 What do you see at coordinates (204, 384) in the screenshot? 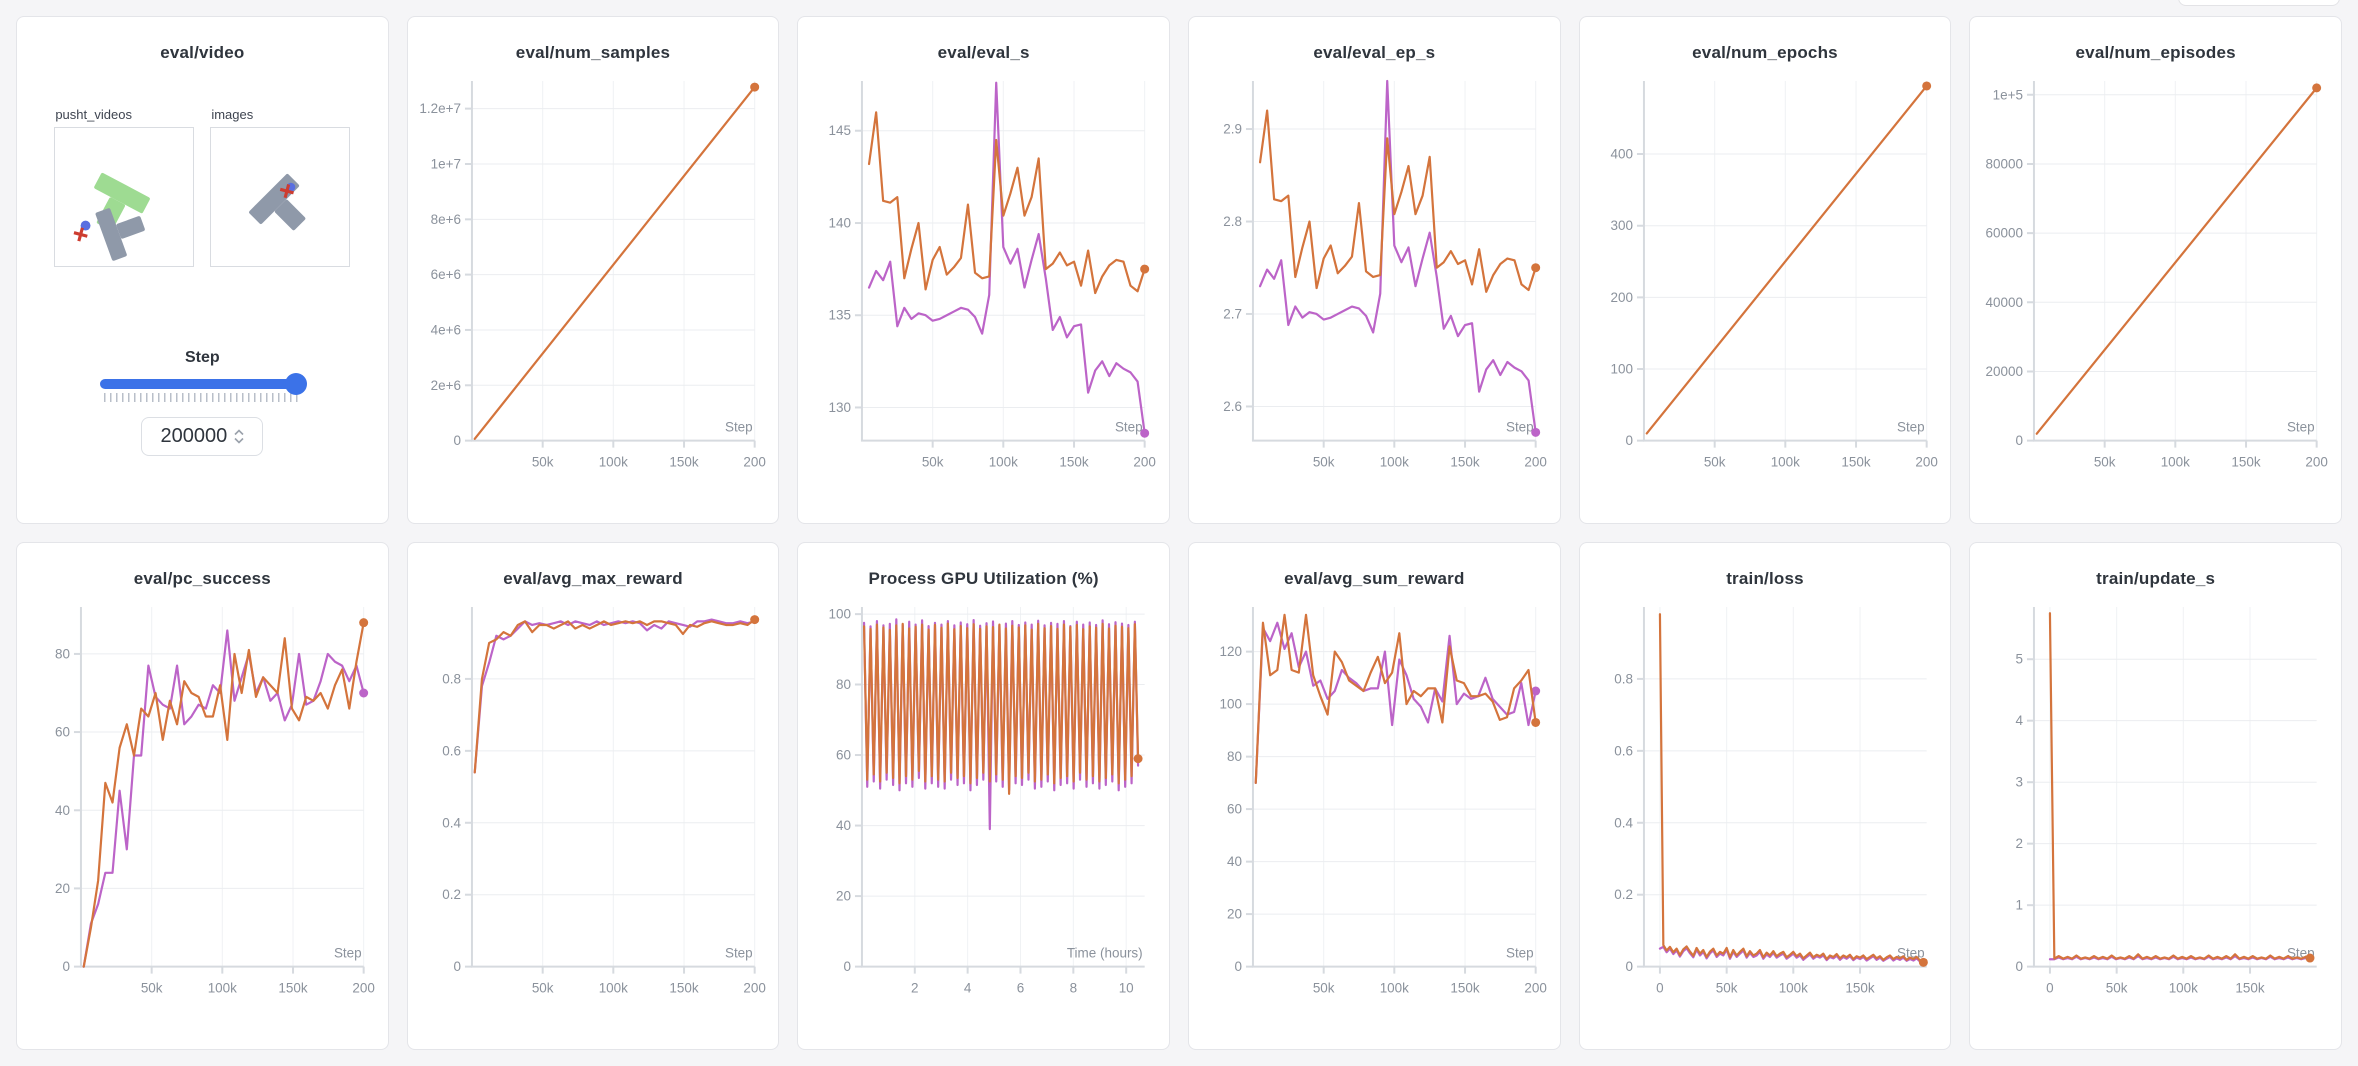
I see `slider-track` at bounding box center [204, 384].